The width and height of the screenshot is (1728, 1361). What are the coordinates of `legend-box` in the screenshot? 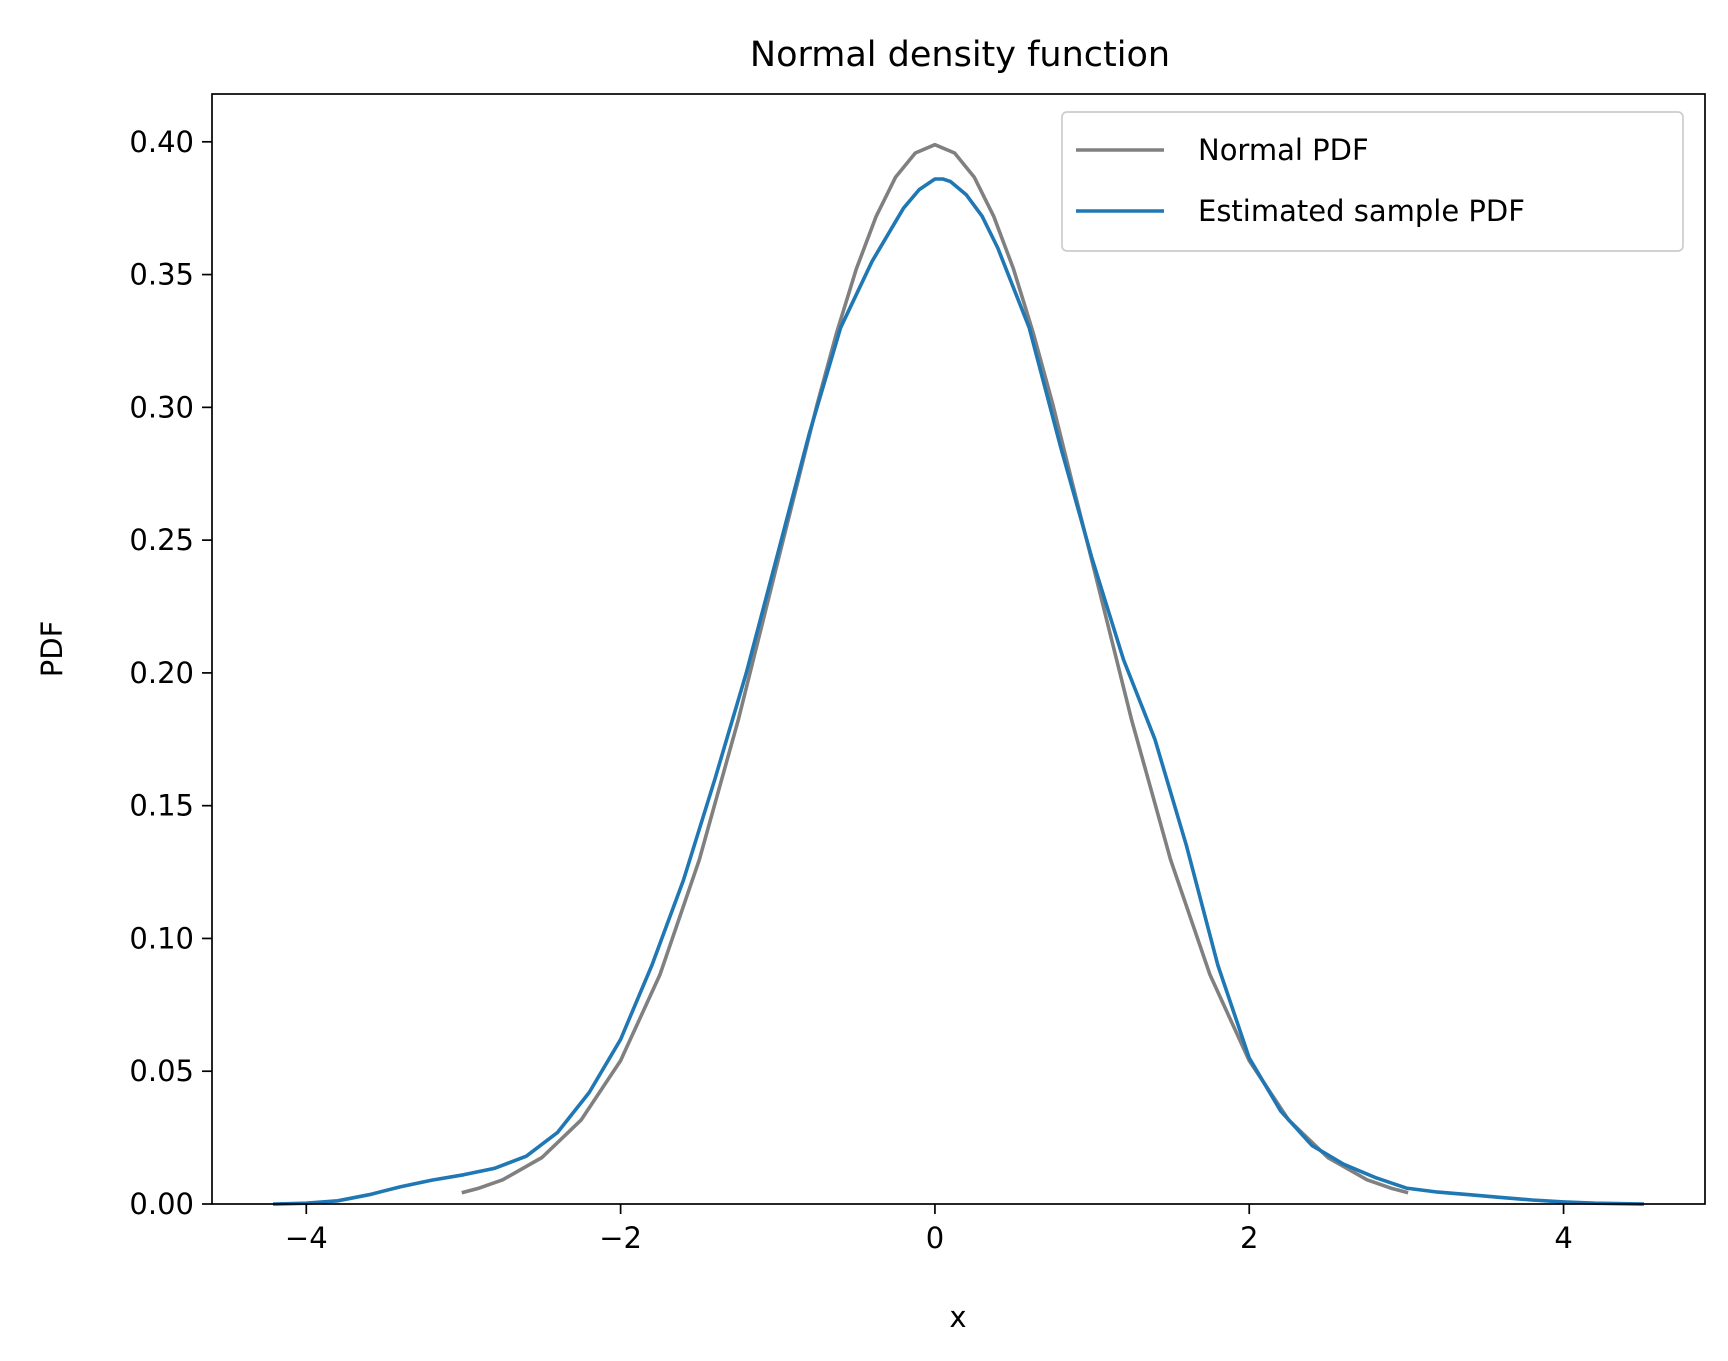 It's located at (1372, 181).